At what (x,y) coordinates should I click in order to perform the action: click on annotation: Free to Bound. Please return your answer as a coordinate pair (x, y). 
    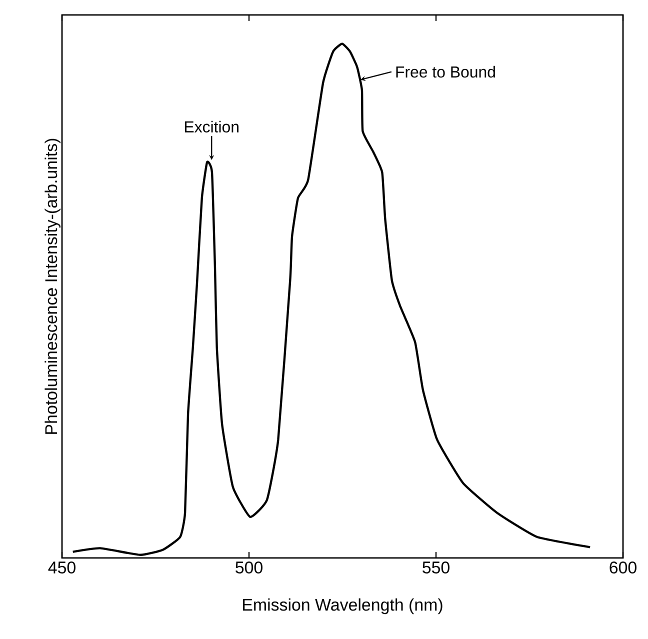
    Looking at the image, I should click on (445, 72).